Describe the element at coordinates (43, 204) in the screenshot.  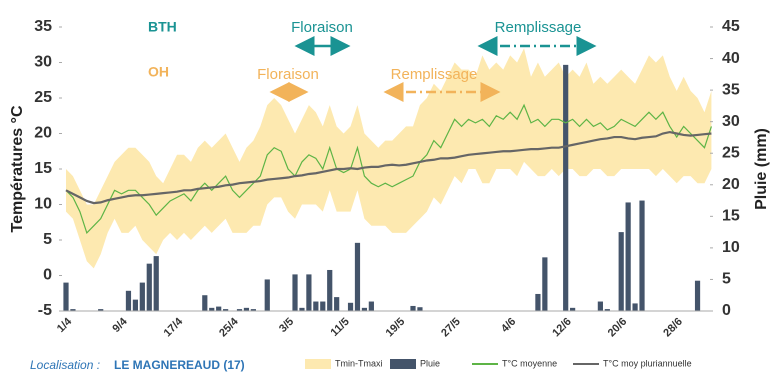
I see `y-tick-label: 10` at that location.